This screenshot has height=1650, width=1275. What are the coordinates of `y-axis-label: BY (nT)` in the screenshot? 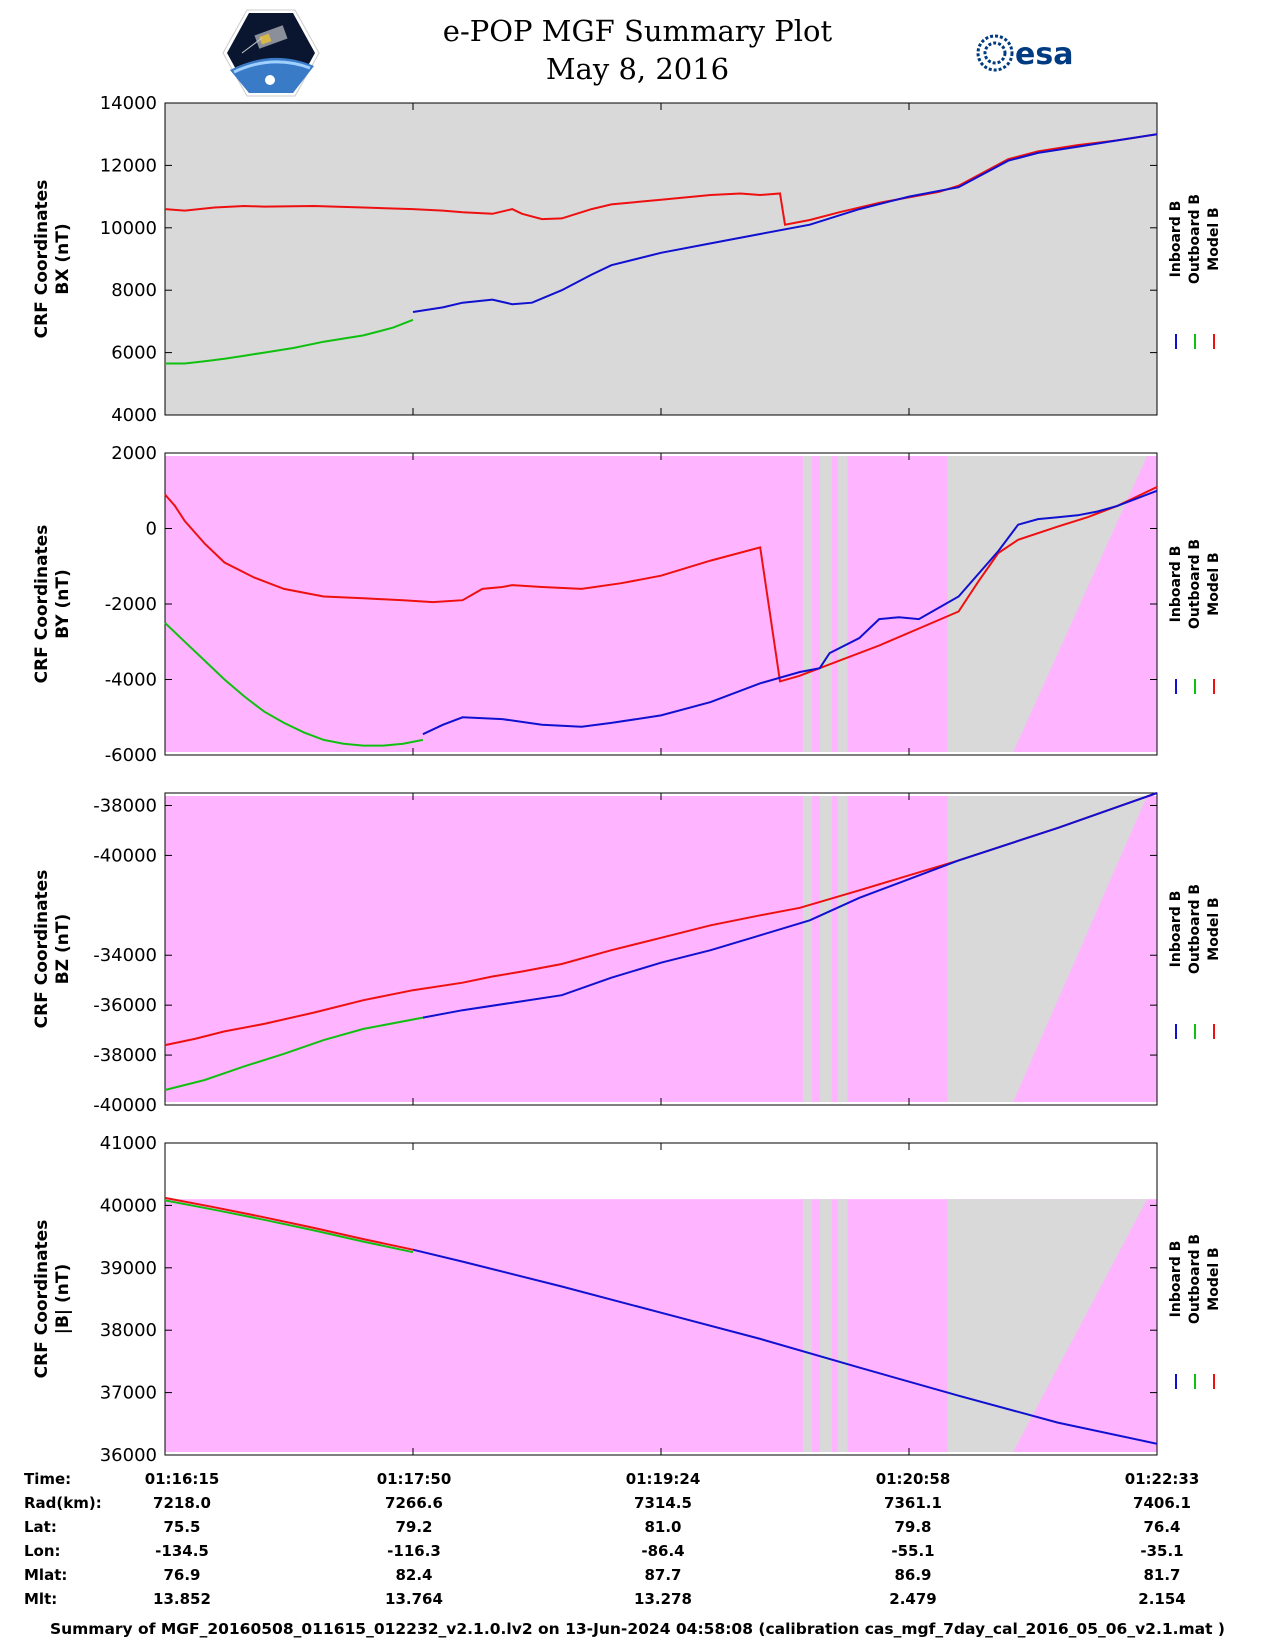 It's located at (63, 604).